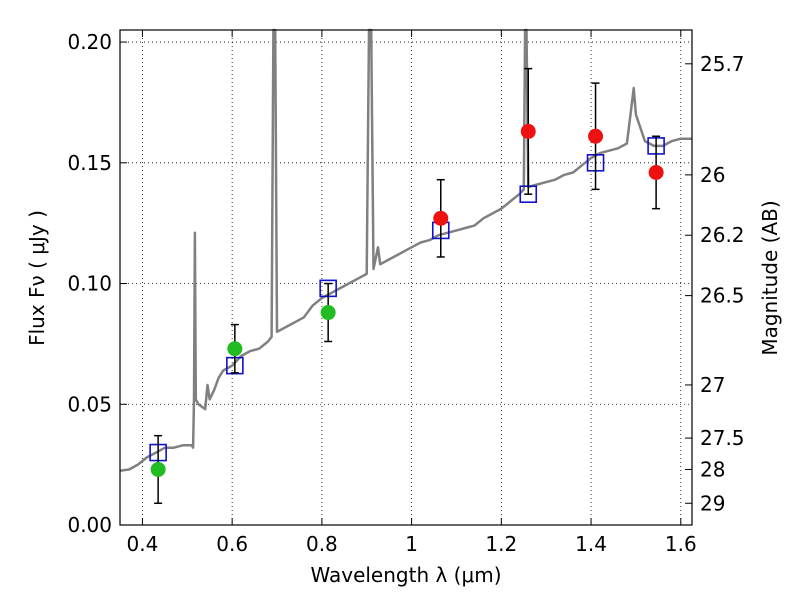 Image resolution: width=800 pixels, height=600 pixels. Describe the element at coordinates (89, 163) in the screenshot. I see `y-tick-label: 0.15` at that location.